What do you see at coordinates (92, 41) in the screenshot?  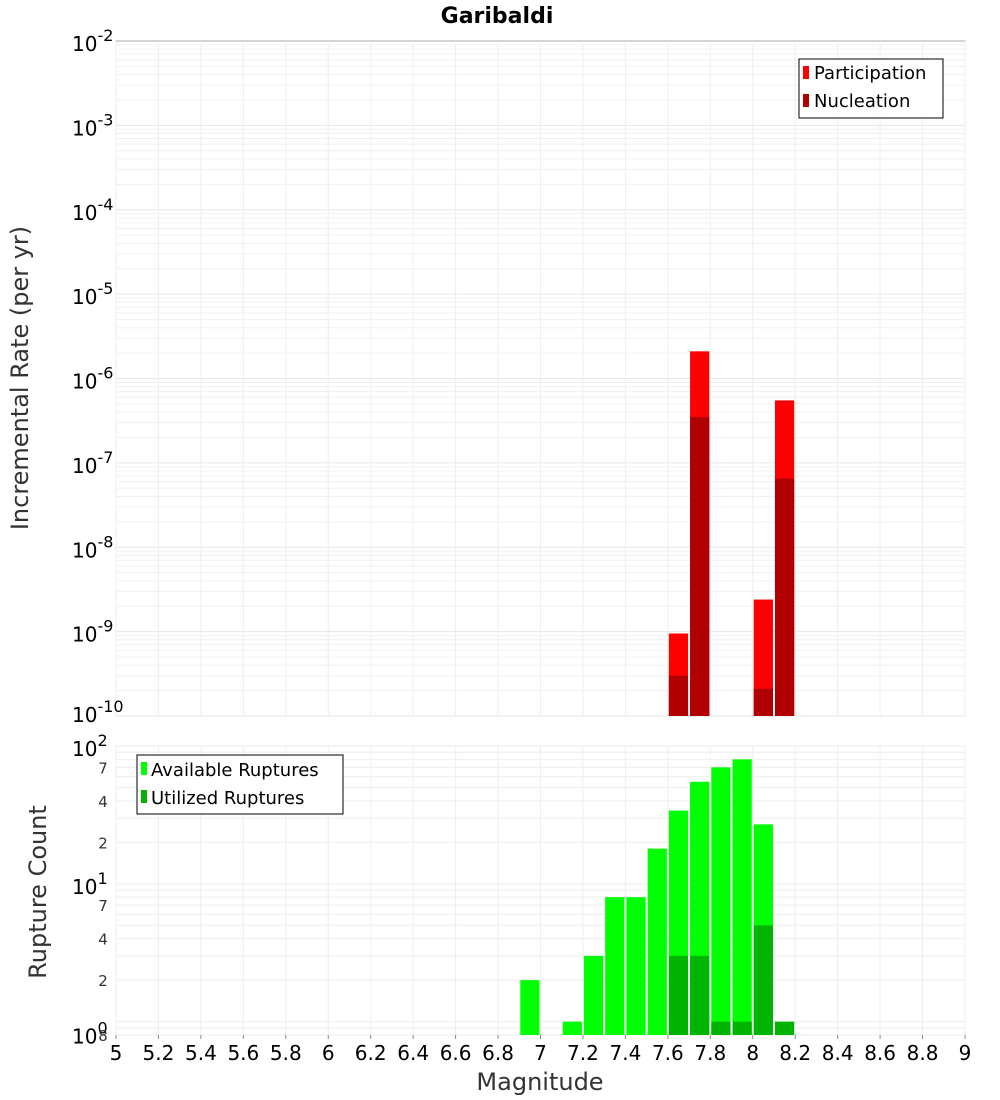 I see `top-y-tick-0: 10⁻²` at bounding box center [92, 41].